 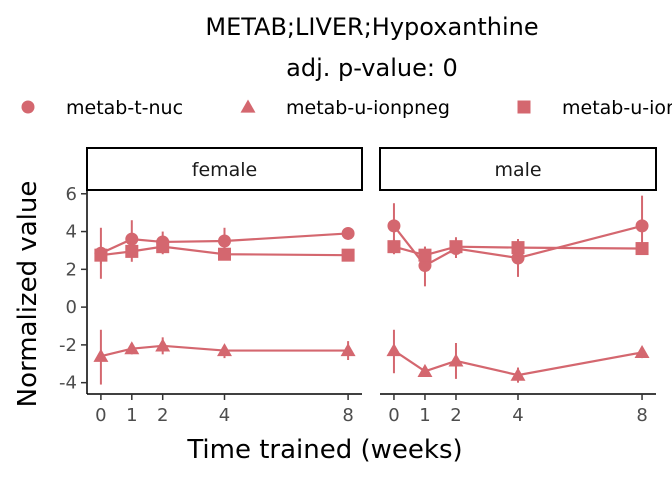 I want to click on x-axis-title: Time trained (weeks), so click(x=324, y=450).